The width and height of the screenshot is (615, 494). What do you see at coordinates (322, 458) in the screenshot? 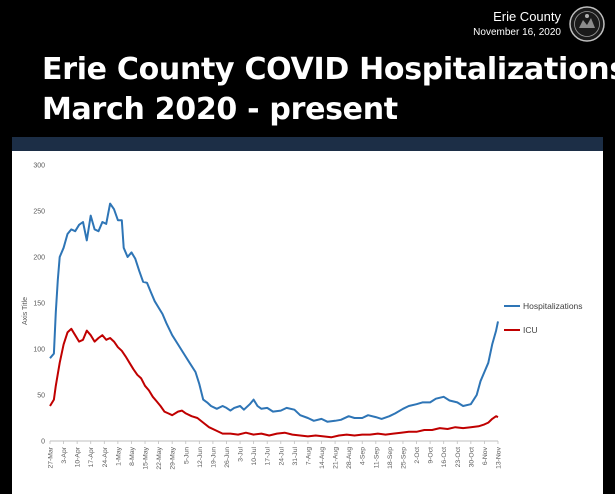
I see `x-tick-label: 14-Aug` at bounding box center [322, 458].